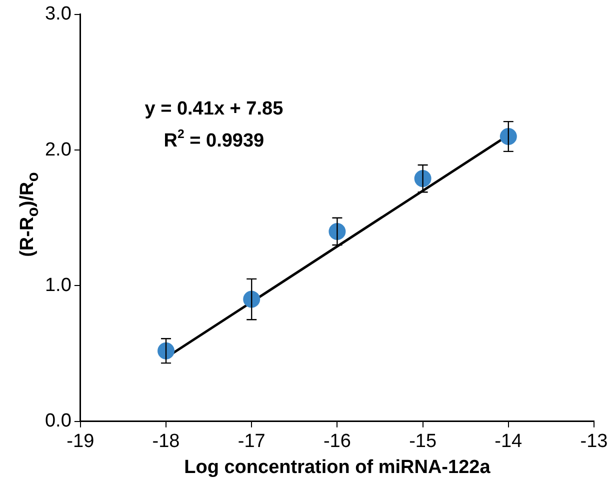 This screenshot has width=616, height=487. I want to click on x-tick-label: -14, so click(508, 441).